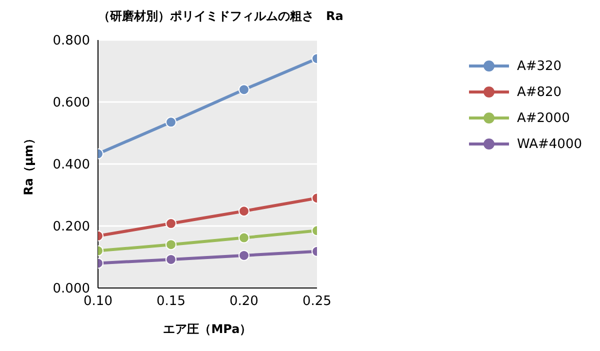  Describe the element at coordinates (171, 302) in the screenshot. I see `x-tick-label: 0.15` at that location.